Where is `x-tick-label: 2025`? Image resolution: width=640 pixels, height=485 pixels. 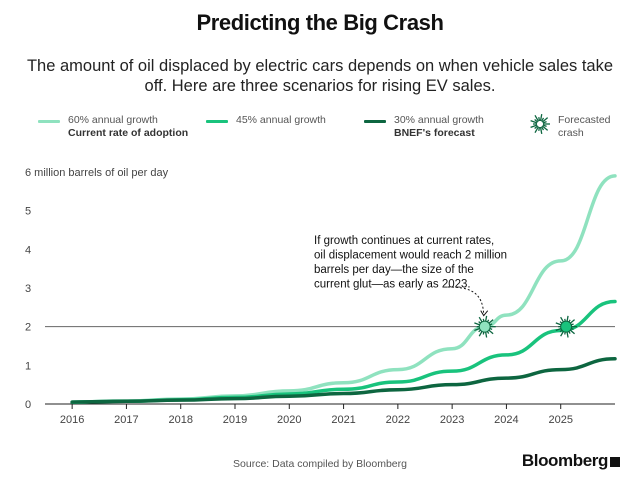
x-tick-label: 2025 is located at coordinates (560, 420).